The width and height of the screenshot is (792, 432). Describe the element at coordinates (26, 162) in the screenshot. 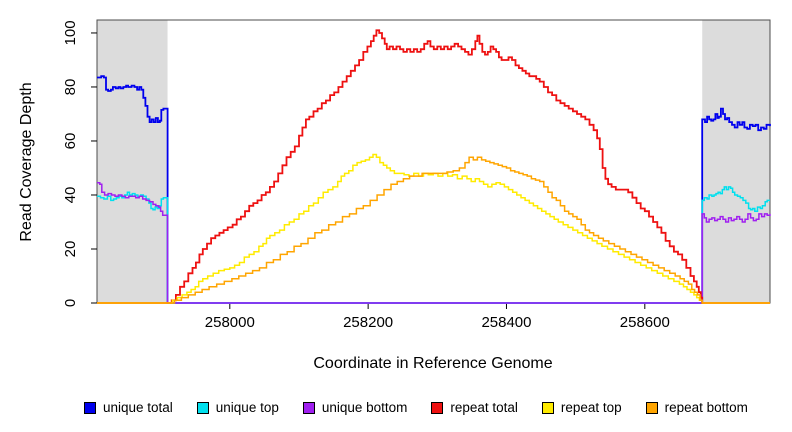

I see `y-axis-title: Read Coverage Depth` at that location.